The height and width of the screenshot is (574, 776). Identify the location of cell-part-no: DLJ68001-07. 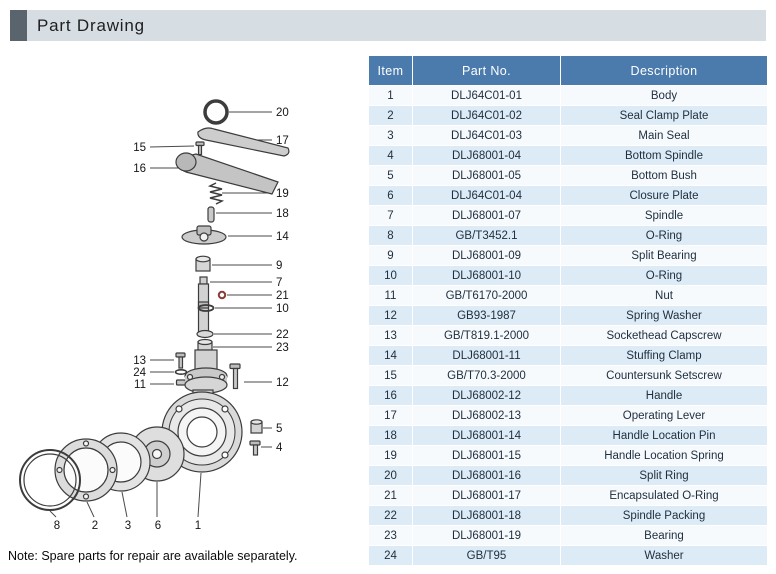
(486, 215).